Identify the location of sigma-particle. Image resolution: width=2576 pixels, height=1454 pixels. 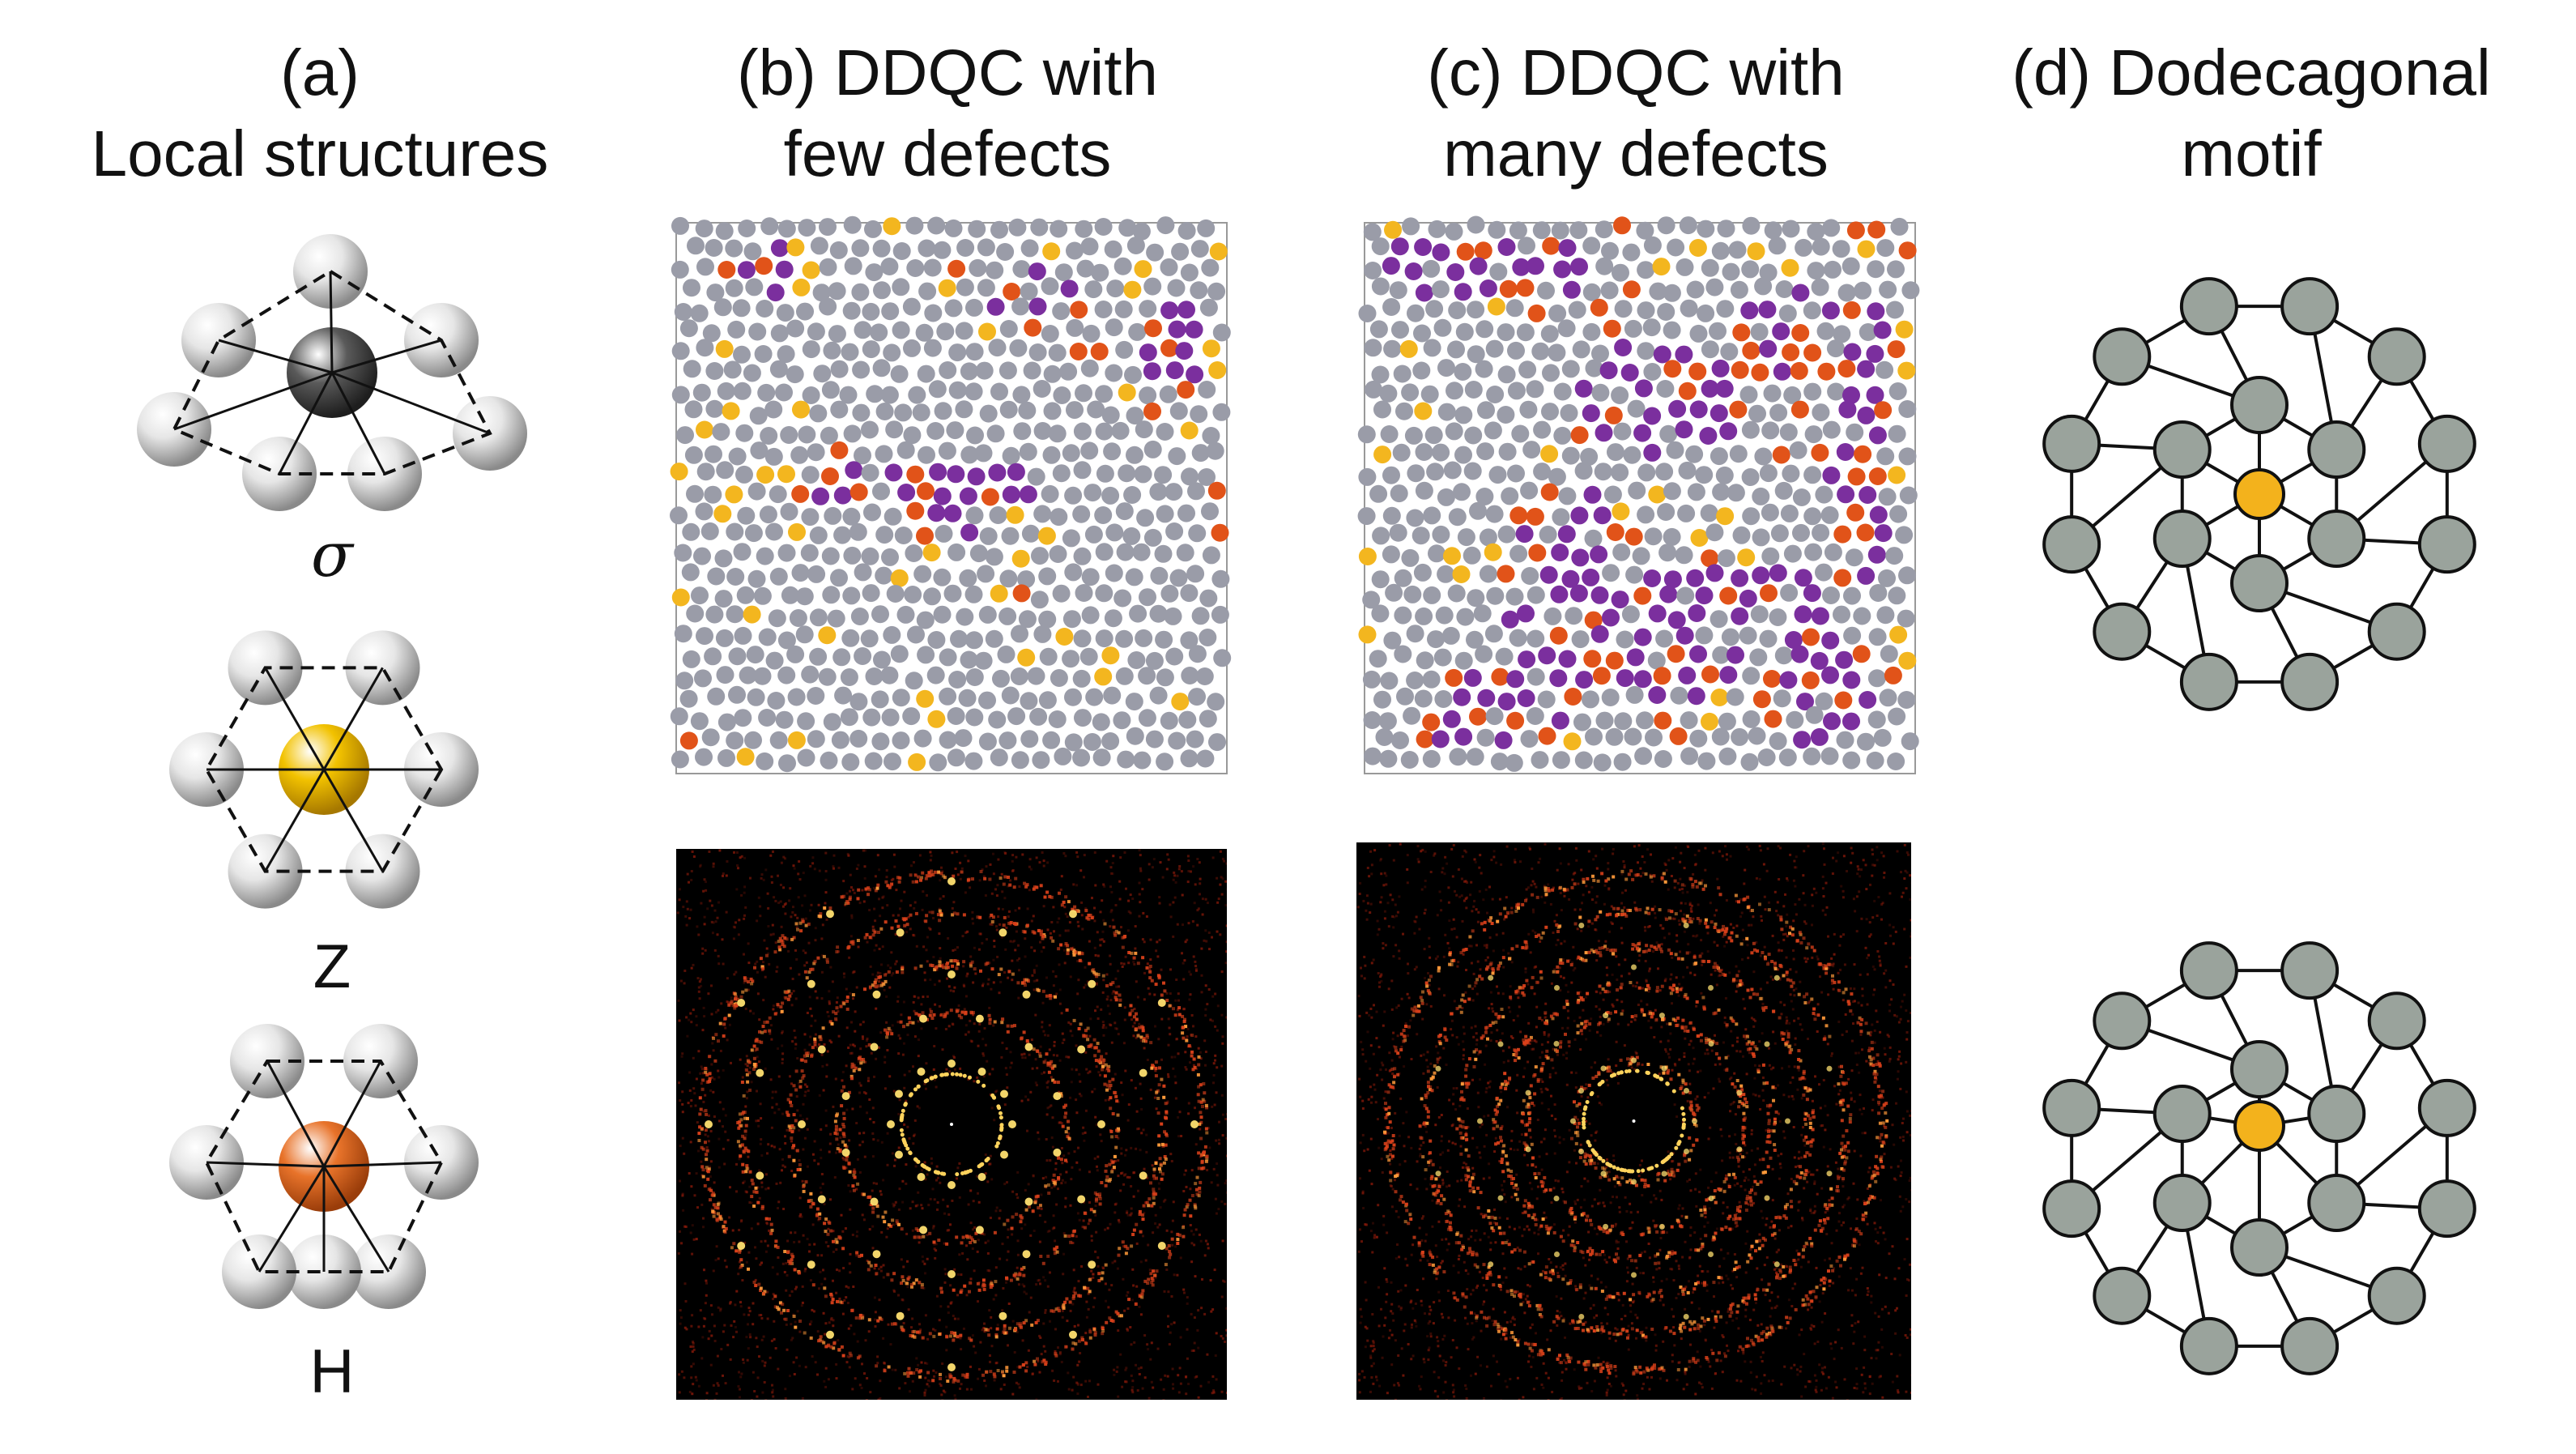
(1672, 579).